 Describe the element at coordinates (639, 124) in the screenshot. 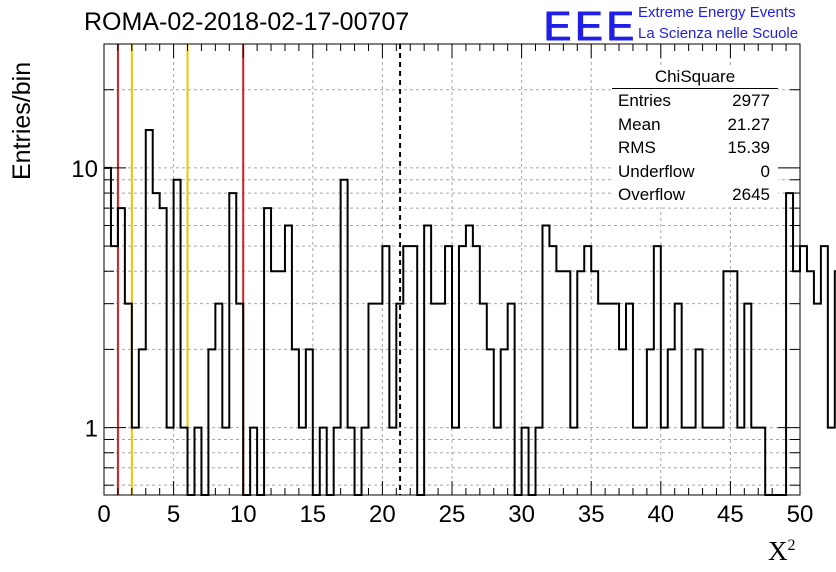

I see `stats-label: Mean` at that location.